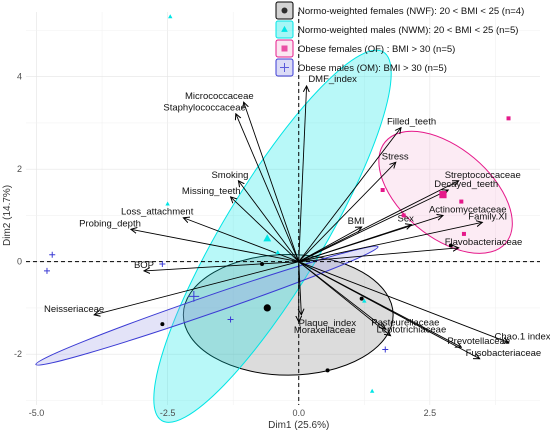 Image resolution: width=550 pixels, height=436 pixels. I want to click on arrow-smoking, so click(269, 221).